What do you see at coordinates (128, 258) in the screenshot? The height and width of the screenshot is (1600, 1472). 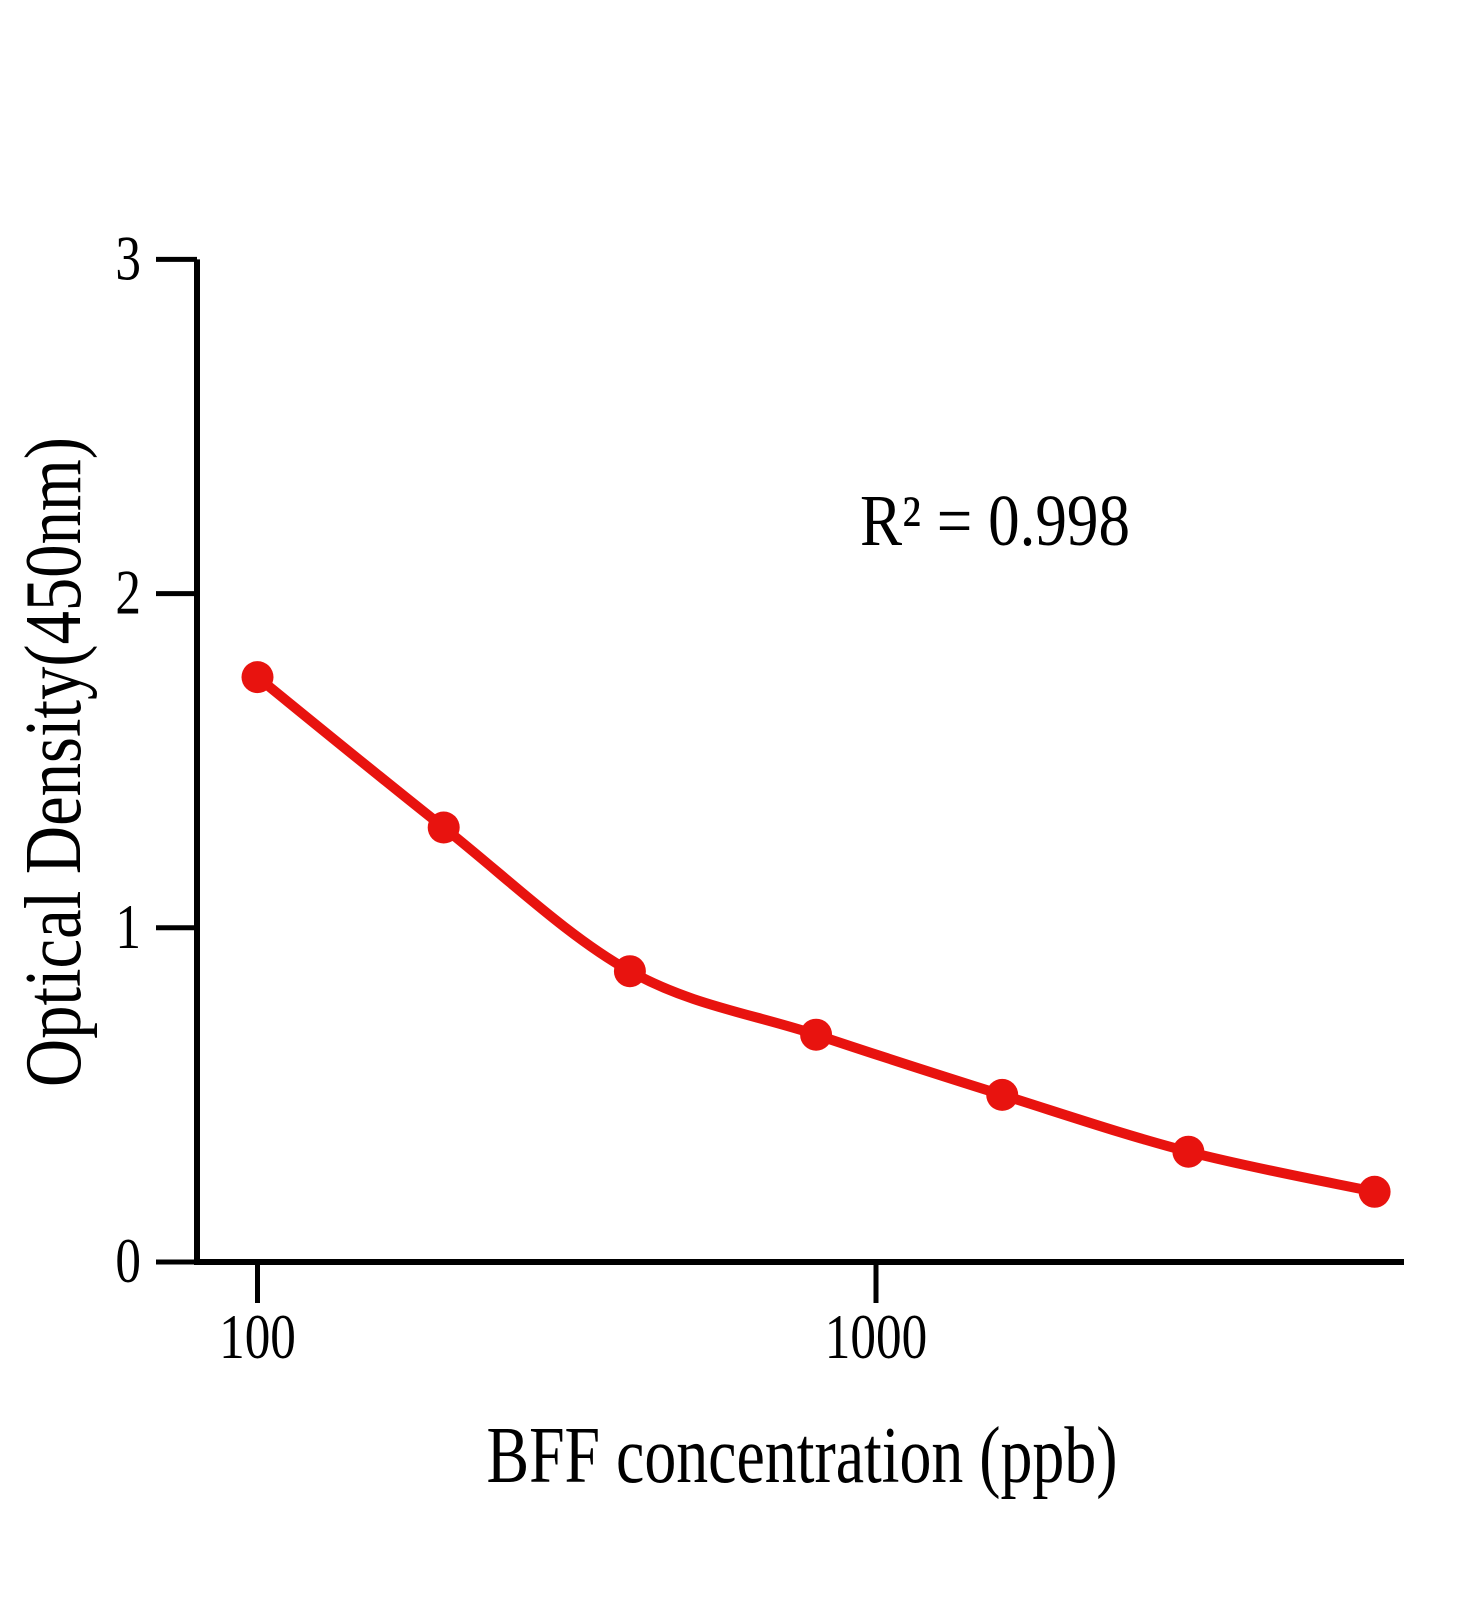 I see `y-tick-label: 3` at bounding box center [128, 258].